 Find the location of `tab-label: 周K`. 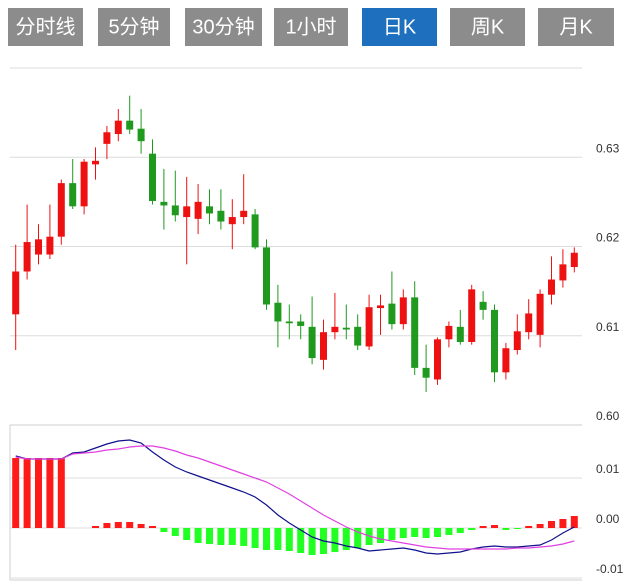

tab-label: 周K is located at coordinates (488, 27).